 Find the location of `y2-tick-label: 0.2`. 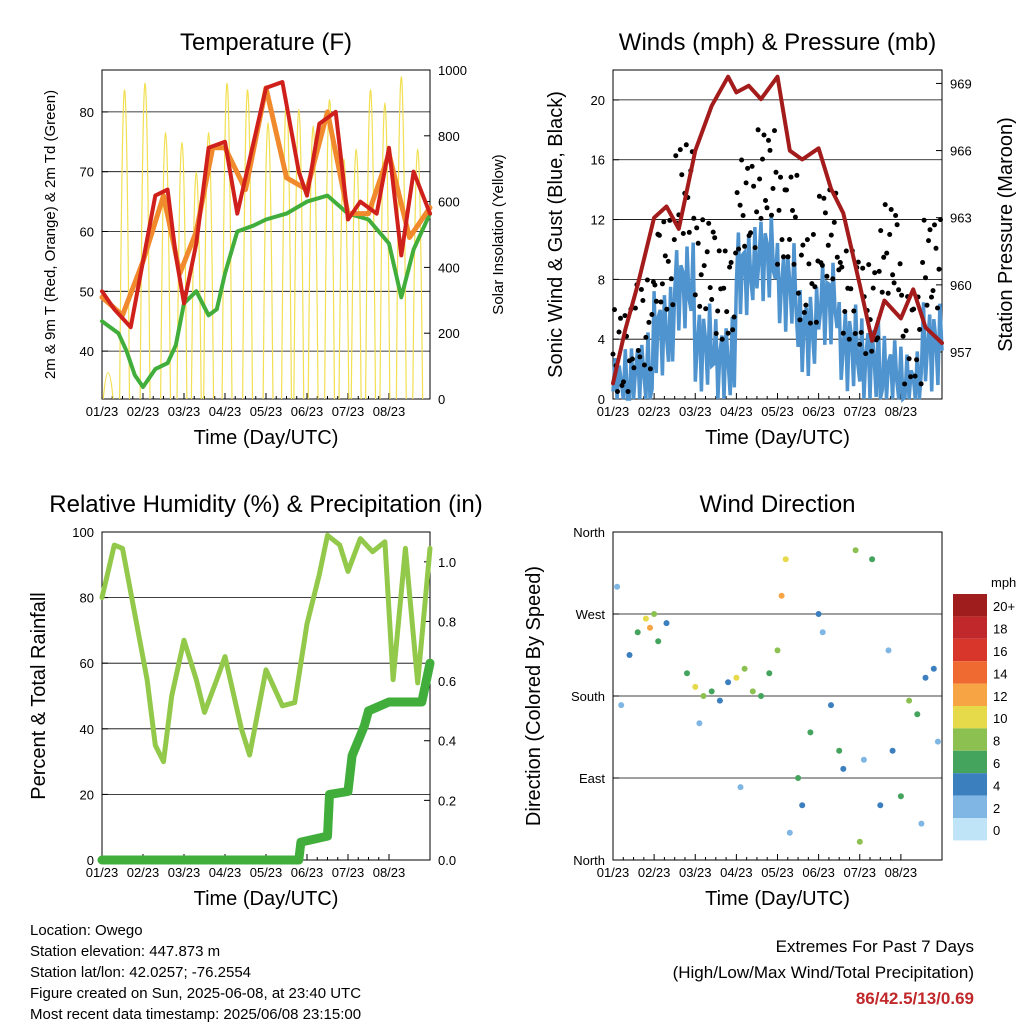

y2-tick-label: 0.2 is located at coordinates (447, 800).